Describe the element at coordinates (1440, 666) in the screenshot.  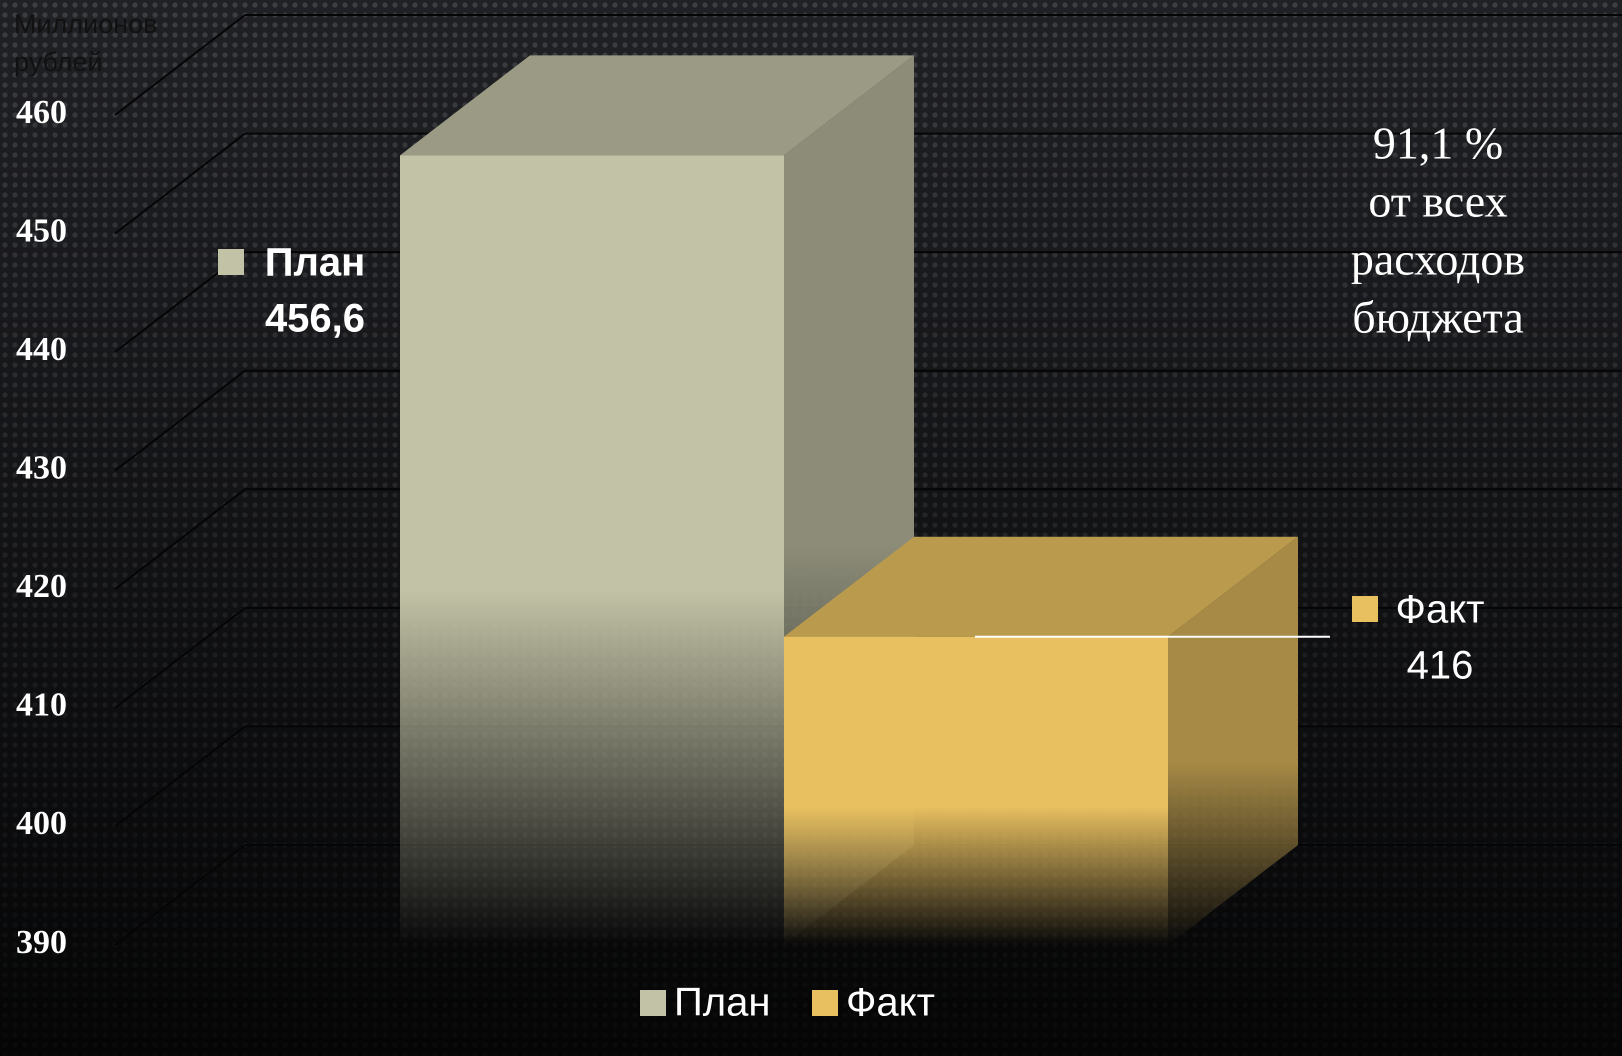
I see `data-label: 416` at that location.